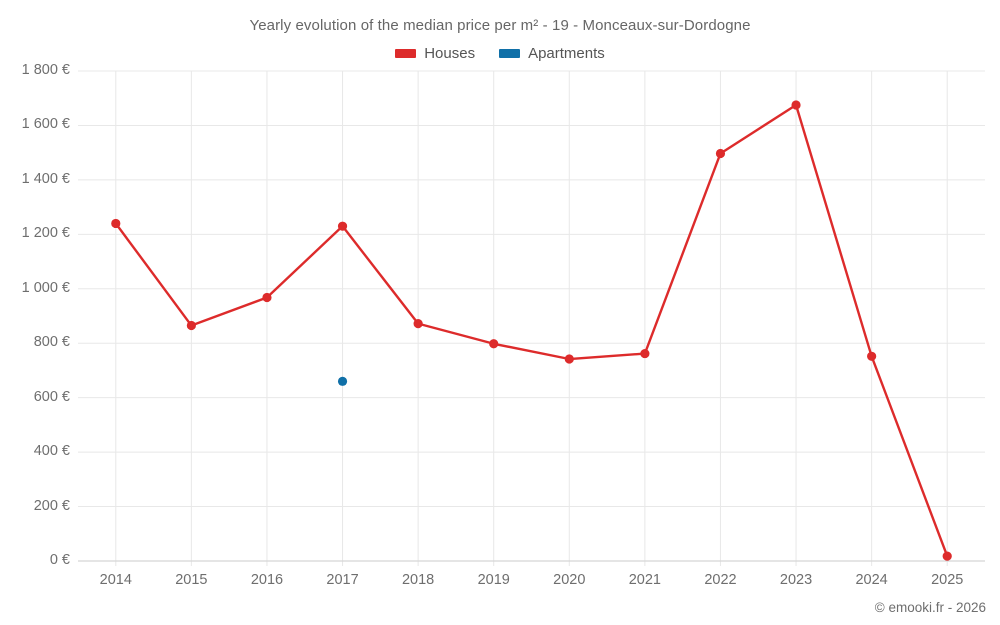  What do you see at coordinates (51, 451) in the screenshot?
I see `y-tick-label: 400 €` at bounding box center [51, 451].